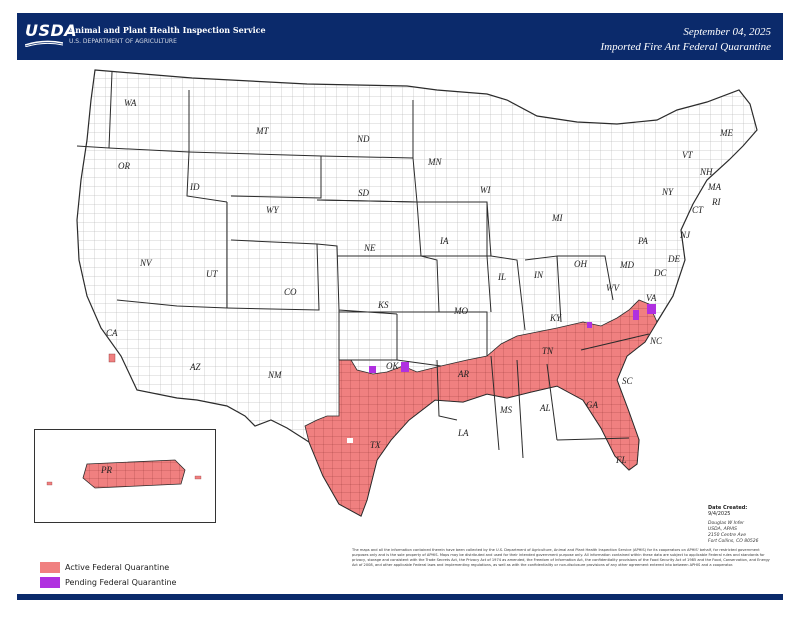  Describe the element at coordinates (580, 264) in the screenshot. I see `state-label-oh: OH` at that location.